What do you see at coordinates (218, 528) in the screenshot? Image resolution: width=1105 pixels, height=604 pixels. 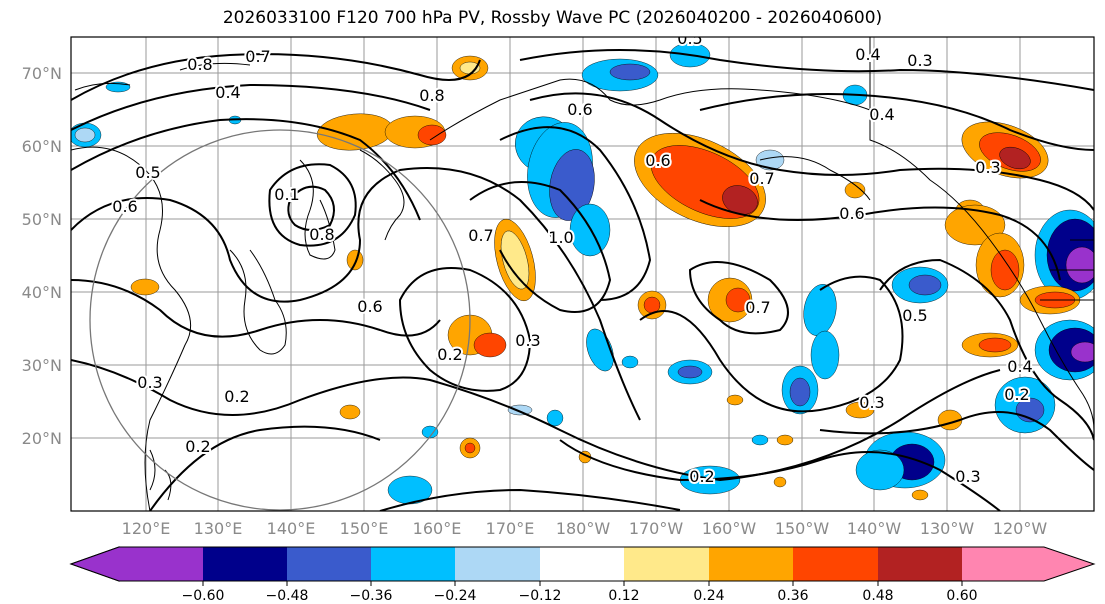 I see `longitude-label: 130°E` at bounding box center [218, 528].